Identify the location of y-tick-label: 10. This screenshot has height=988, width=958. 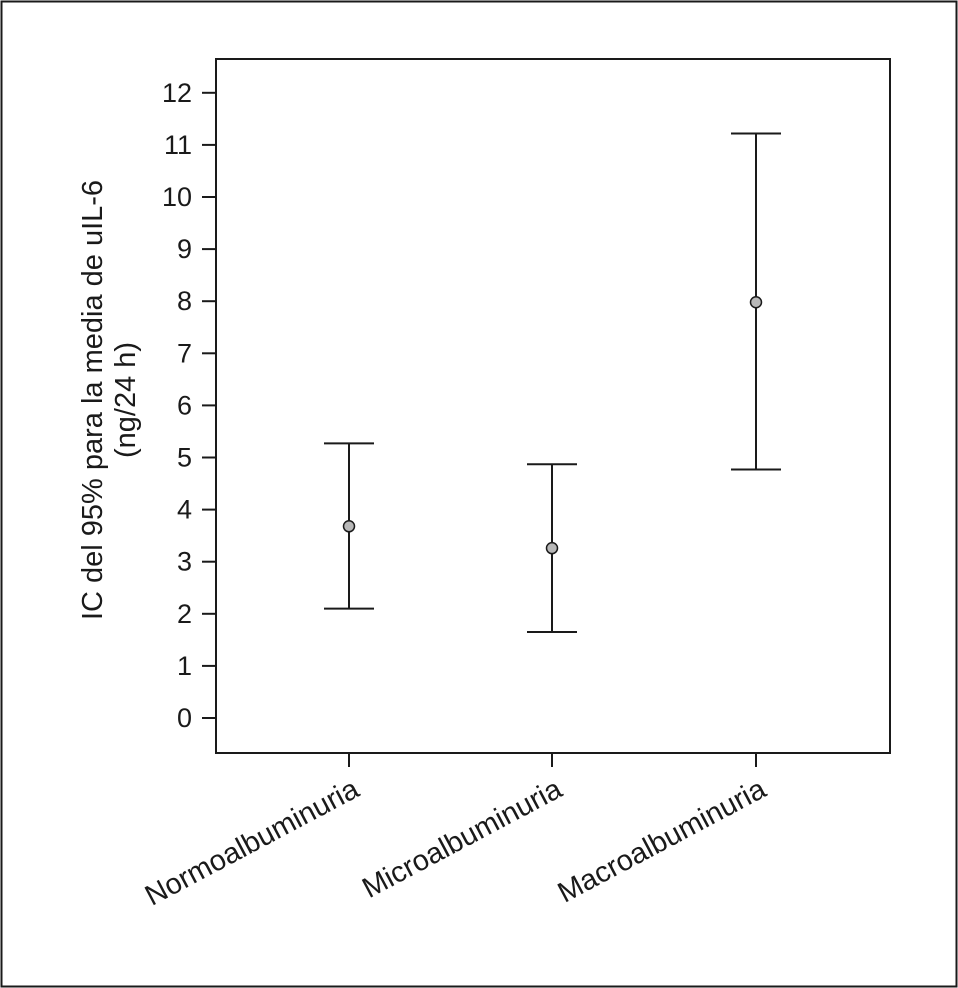
(177, 197).